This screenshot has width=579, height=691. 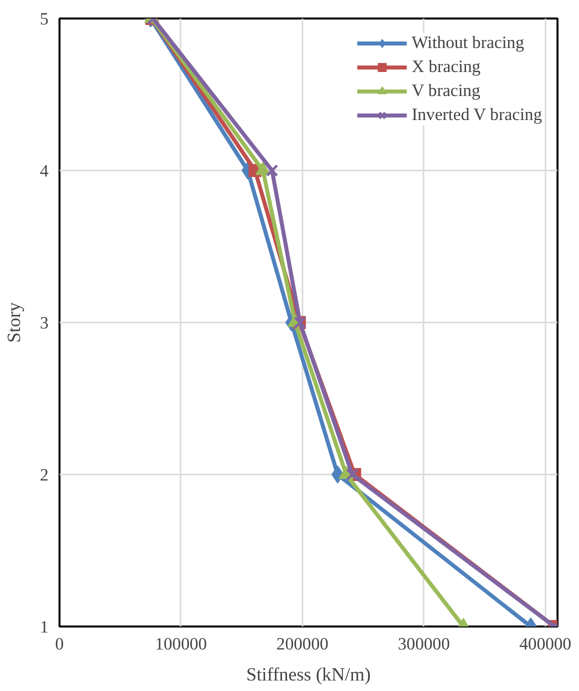 I want to click on y-tick-label: 4, so click(x=44, y=171).